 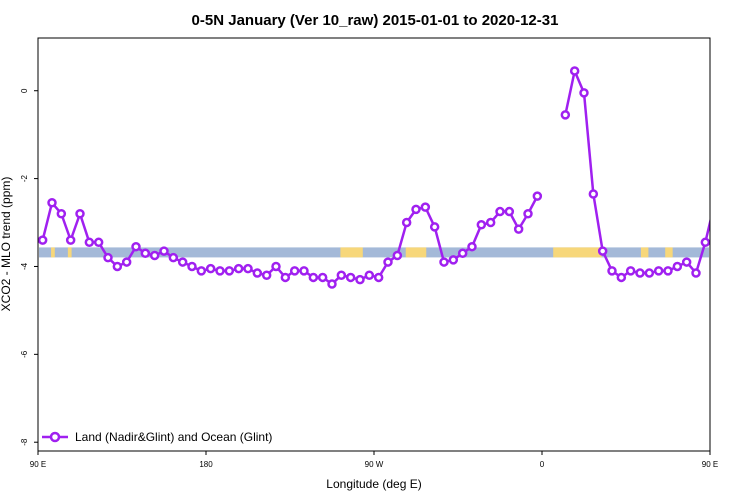 What do you see at coordinates (542, 464) in the screenshot?
I see `x-tick-label: 0` at bounding box center [542, 464].